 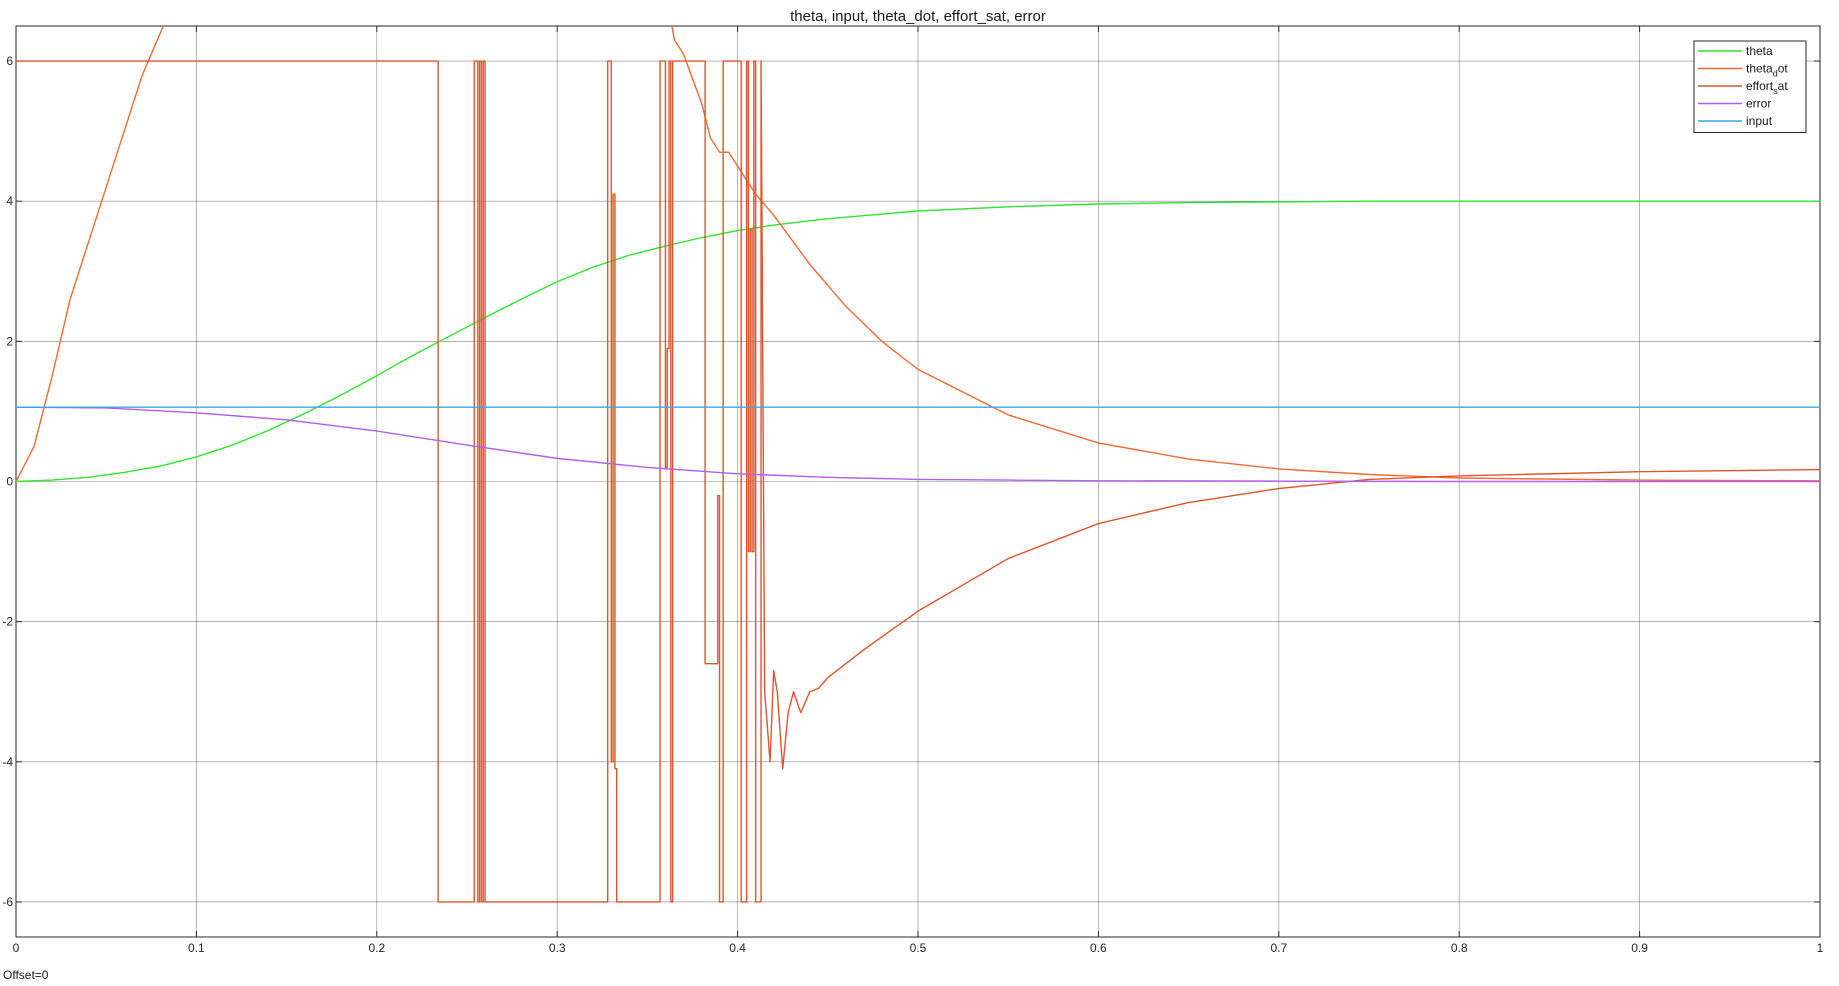 I want to click on legend-label: theta, so click(x=1759, y=51).